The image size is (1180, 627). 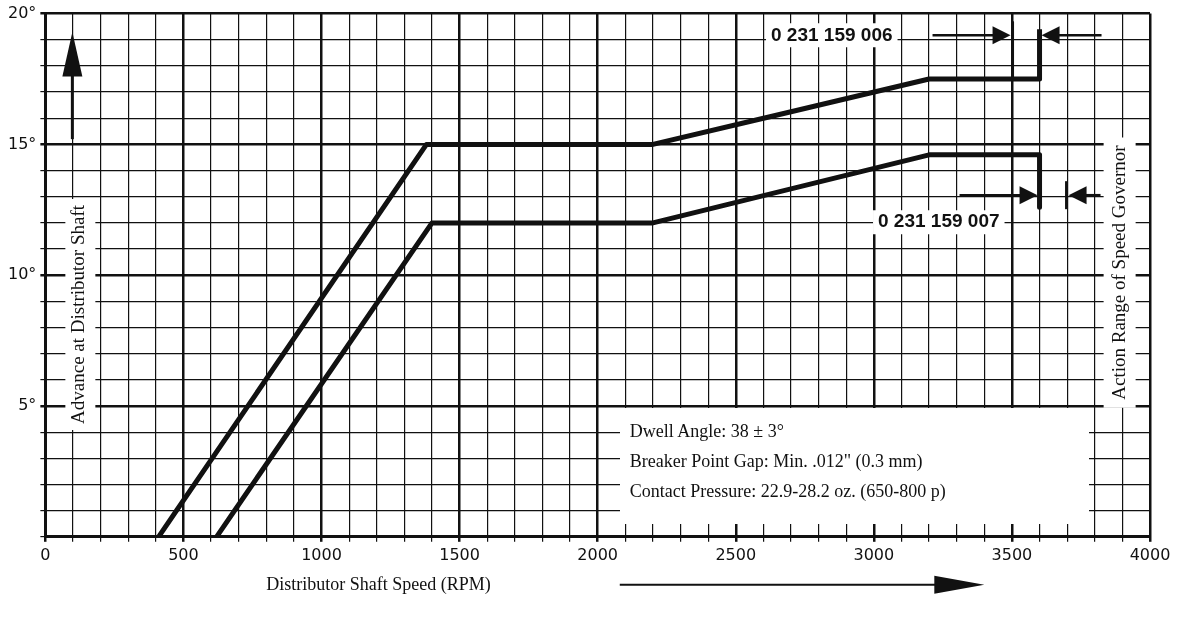 What do you see at coordinates (1118, 272) in the screenshot?
I see `annotation: Action Range of Speed Governor` at bounding box center [1118, 272].